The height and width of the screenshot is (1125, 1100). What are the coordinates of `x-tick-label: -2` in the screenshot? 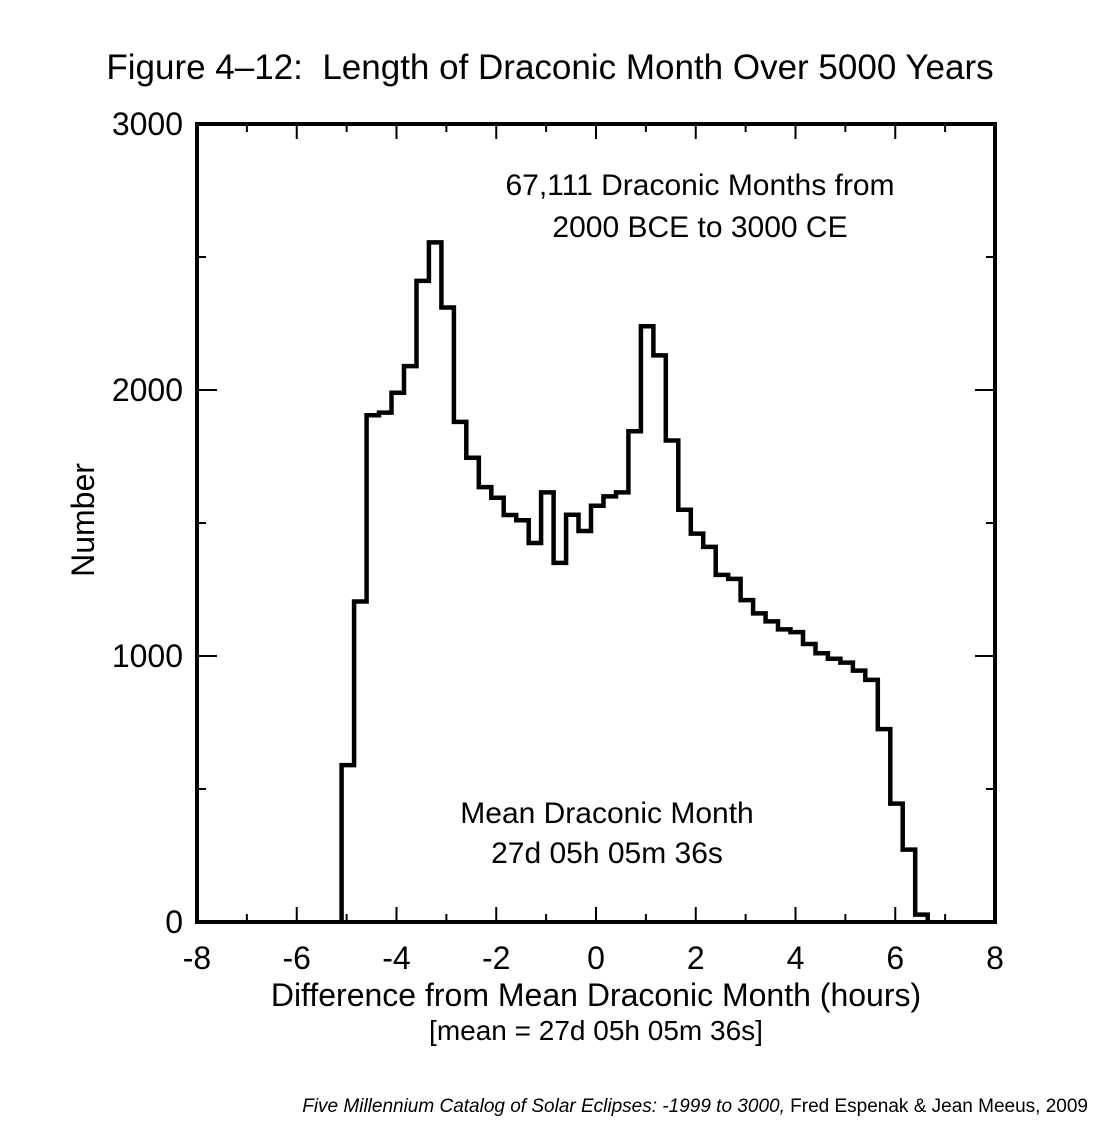 It's located at (496, 958).